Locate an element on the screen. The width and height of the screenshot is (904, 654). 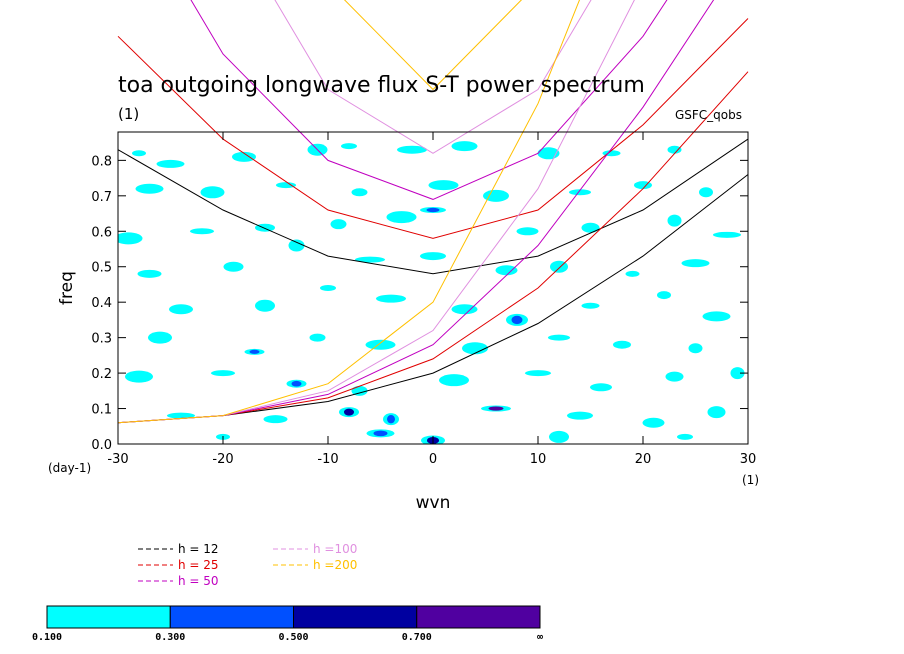
colorbar-label: ∞ is located at coordinates (540, 637).